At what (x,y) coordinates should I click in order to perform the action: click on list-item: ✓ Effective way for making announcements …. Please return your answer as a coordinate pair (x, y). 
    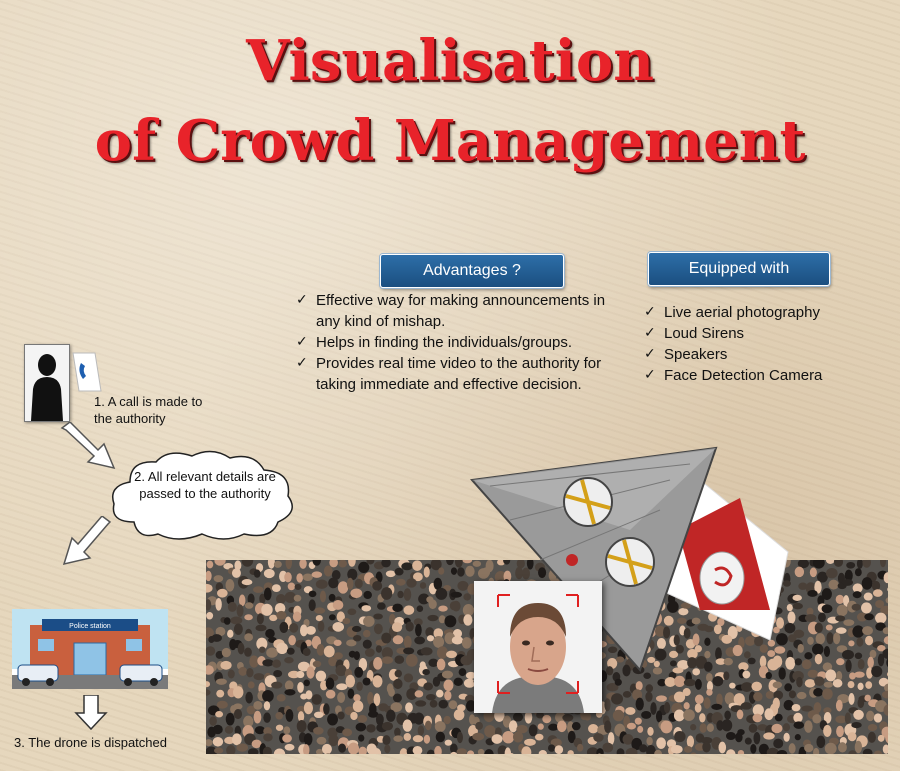
    Looking at the image, I should click on (451, 311).